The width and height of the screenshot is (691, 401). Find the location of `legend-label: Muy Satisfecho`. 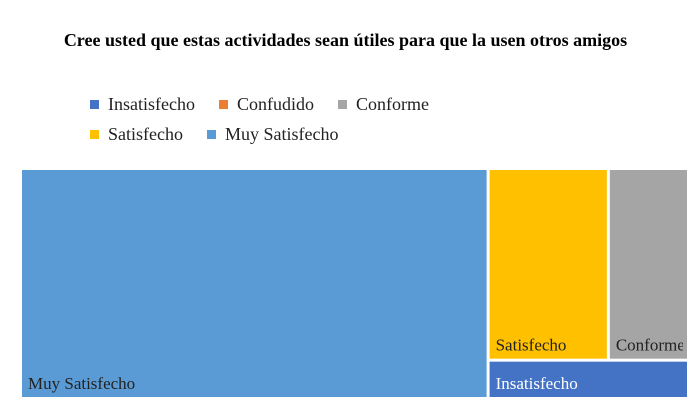

legend-label: Muy Satisfecho is located at coordinates (281, 133).